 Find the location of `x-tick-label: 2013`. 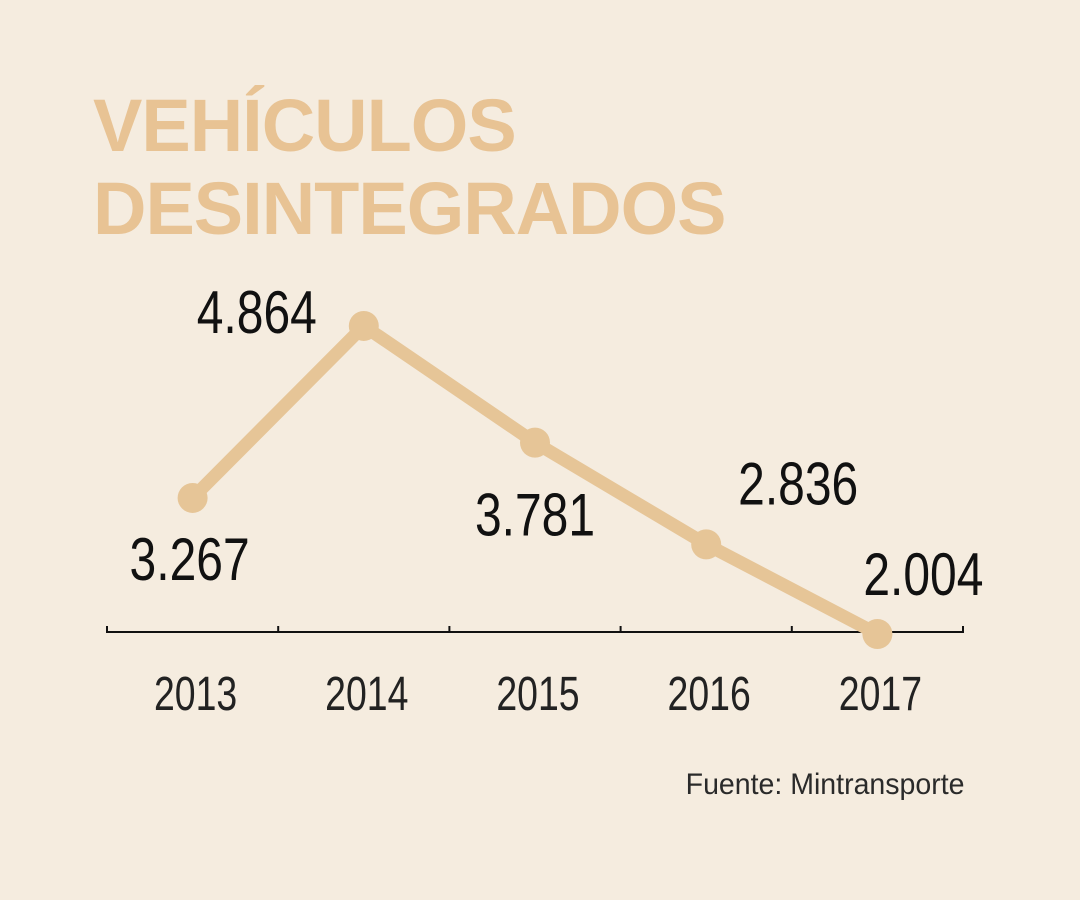

x-tick-label: 2013 is located at coordinates (195, 695).